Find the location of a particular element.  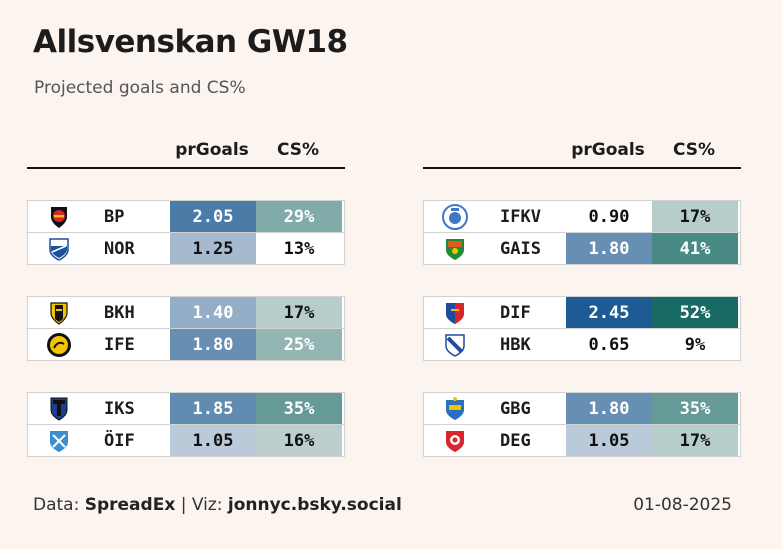

chart-subtitle: Projected goals and CS% is located at coordinates (140, 88).